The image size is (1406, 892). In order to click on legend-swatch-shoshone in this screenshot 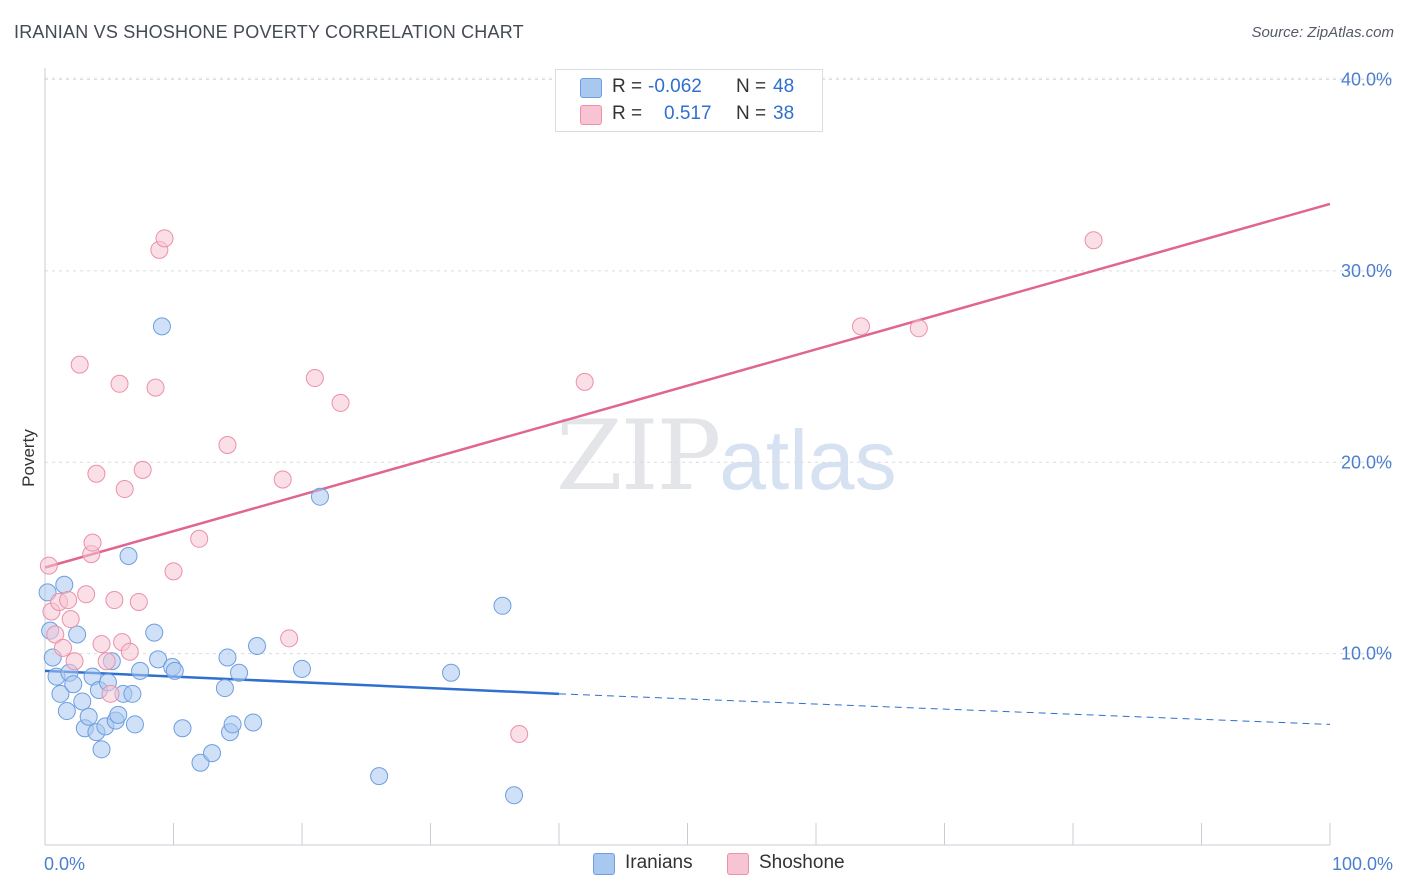, I will do `click(591, 115)`.